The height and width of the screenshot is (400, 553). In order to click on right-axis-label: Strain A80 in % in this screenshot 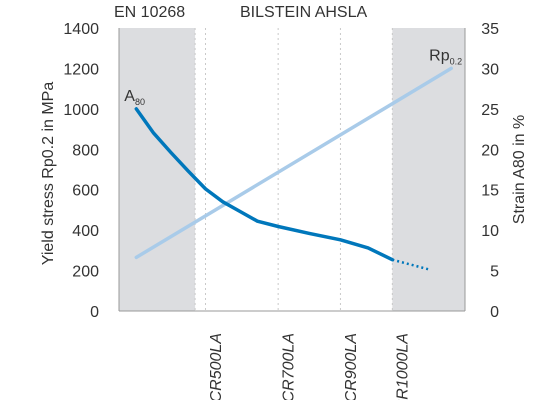, I will do `click(519, 169)`.